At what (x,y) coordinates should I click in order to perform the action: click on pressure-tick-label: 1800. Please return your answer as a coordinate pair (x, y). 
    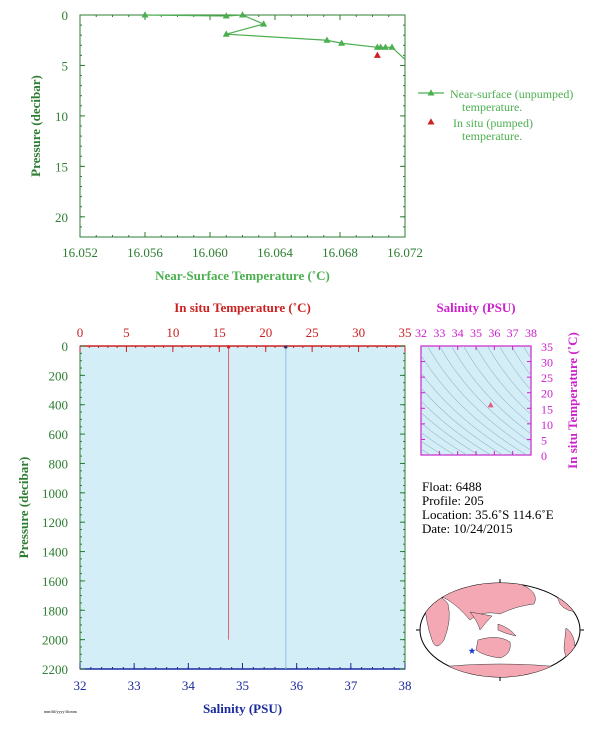
    Looking at the image, I should click on (55, 610).